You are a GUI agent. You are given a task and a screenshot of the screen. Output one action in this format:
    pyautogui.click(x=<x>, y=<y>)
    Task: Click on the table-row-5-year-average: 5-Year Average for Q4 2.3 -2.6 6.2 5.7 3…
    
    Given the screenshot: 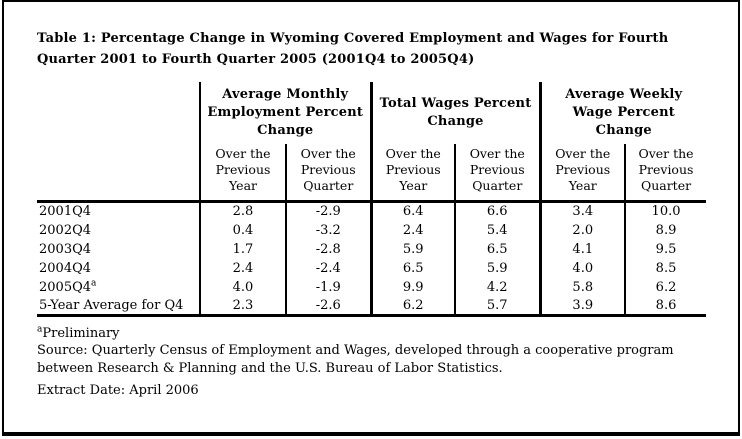 What is the action you would take?
    pyautogui.click(x=372, y=306)
    